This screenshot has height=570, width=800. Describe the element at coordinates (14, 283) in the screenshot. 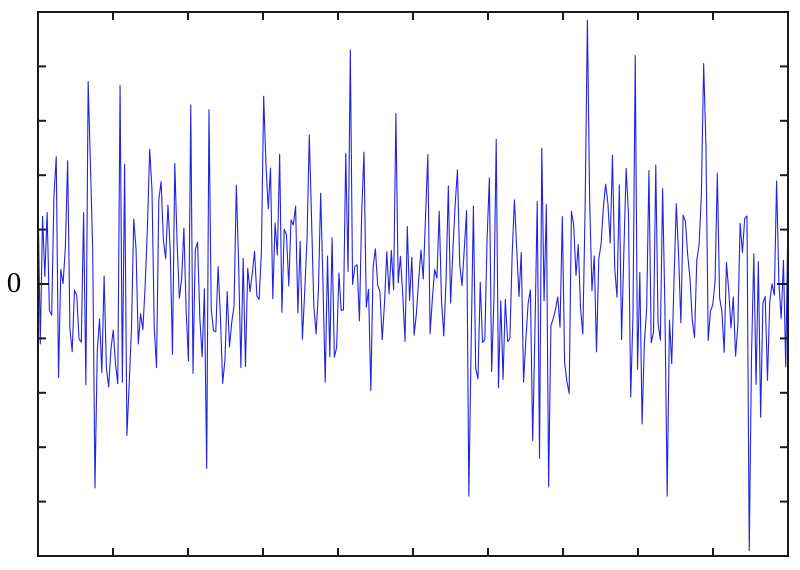

I see `y-axis-zero-label: 0` at that location.